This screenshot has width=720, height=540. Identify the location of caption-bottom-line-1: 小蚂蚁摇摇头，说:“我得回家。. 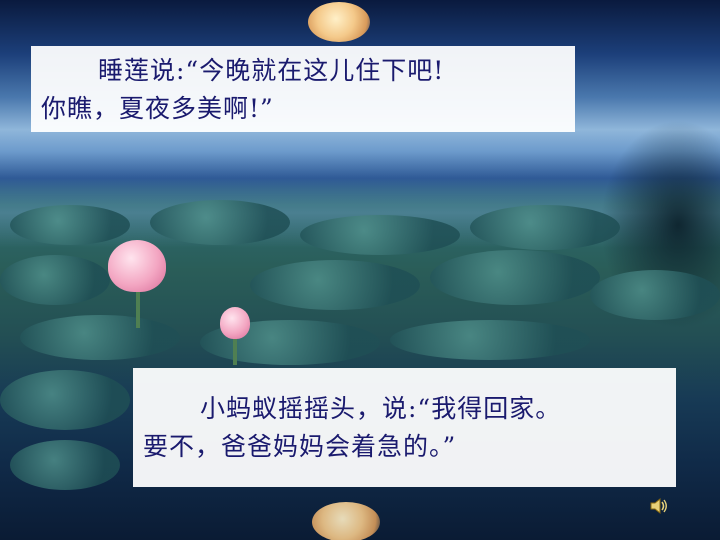
(381, 408).